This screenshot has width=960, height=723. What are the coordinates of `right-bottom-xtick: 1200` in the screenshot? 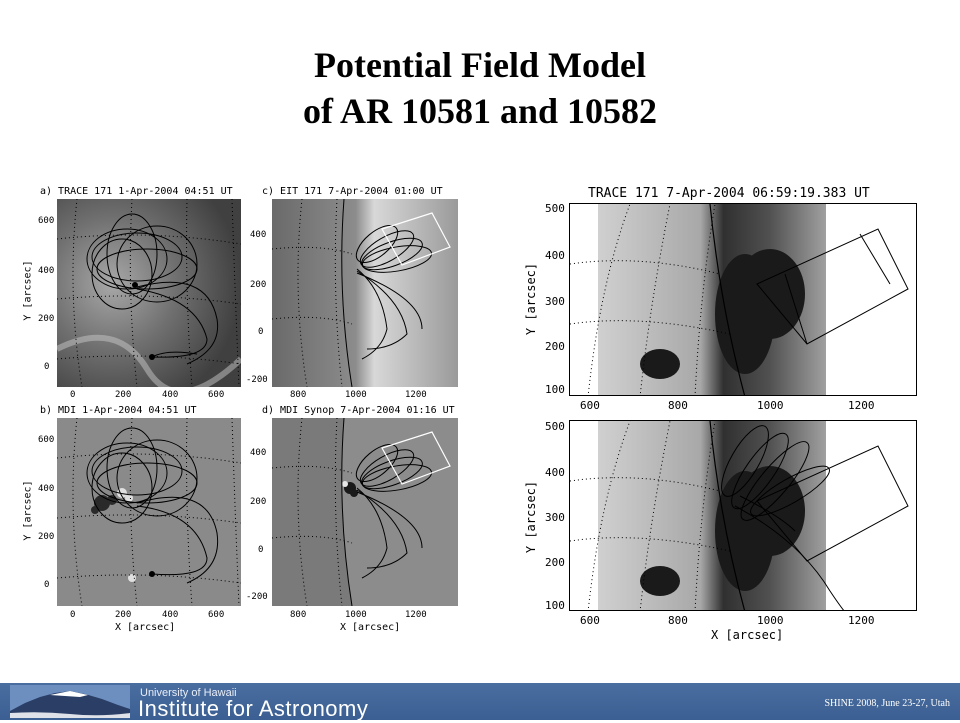 It's located at (861, 620).